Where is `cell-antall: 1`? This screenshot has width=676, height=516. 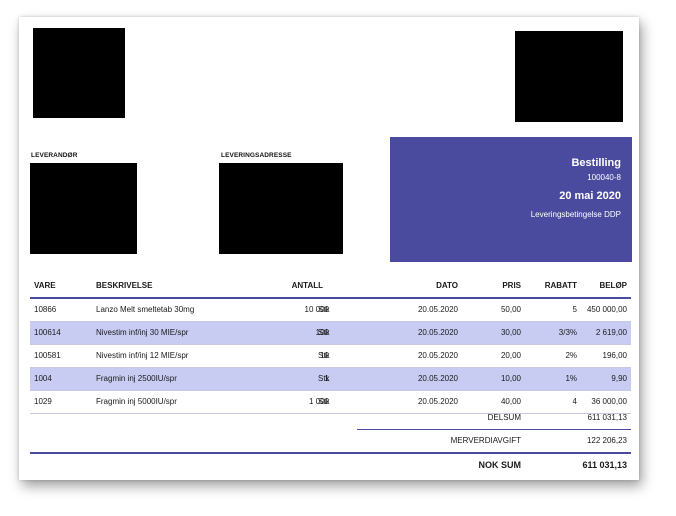
cell-antall: 1 is located at coordinates (326, 378).